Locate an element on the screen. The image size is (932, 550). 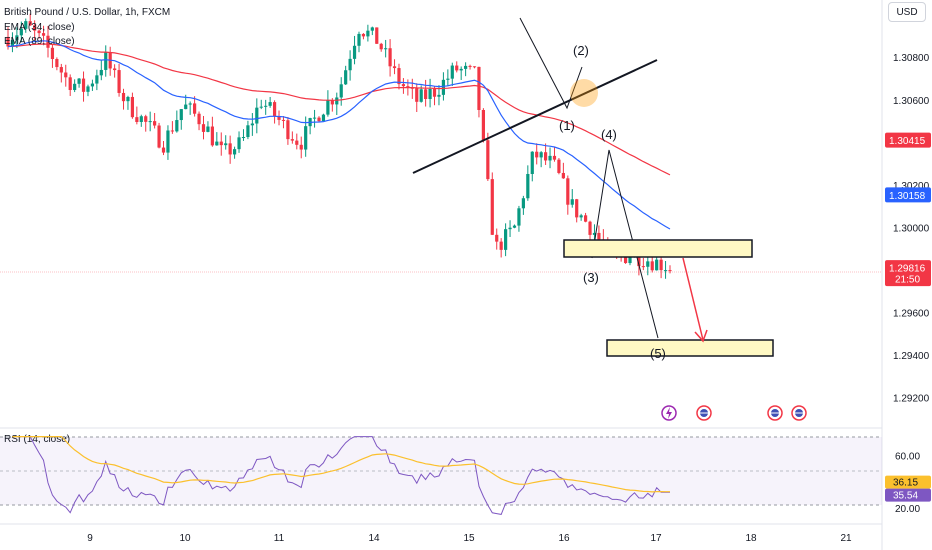
rsi-axis: 60.00 20.00 36.15 35.54 is located at coordinates (908, 483).